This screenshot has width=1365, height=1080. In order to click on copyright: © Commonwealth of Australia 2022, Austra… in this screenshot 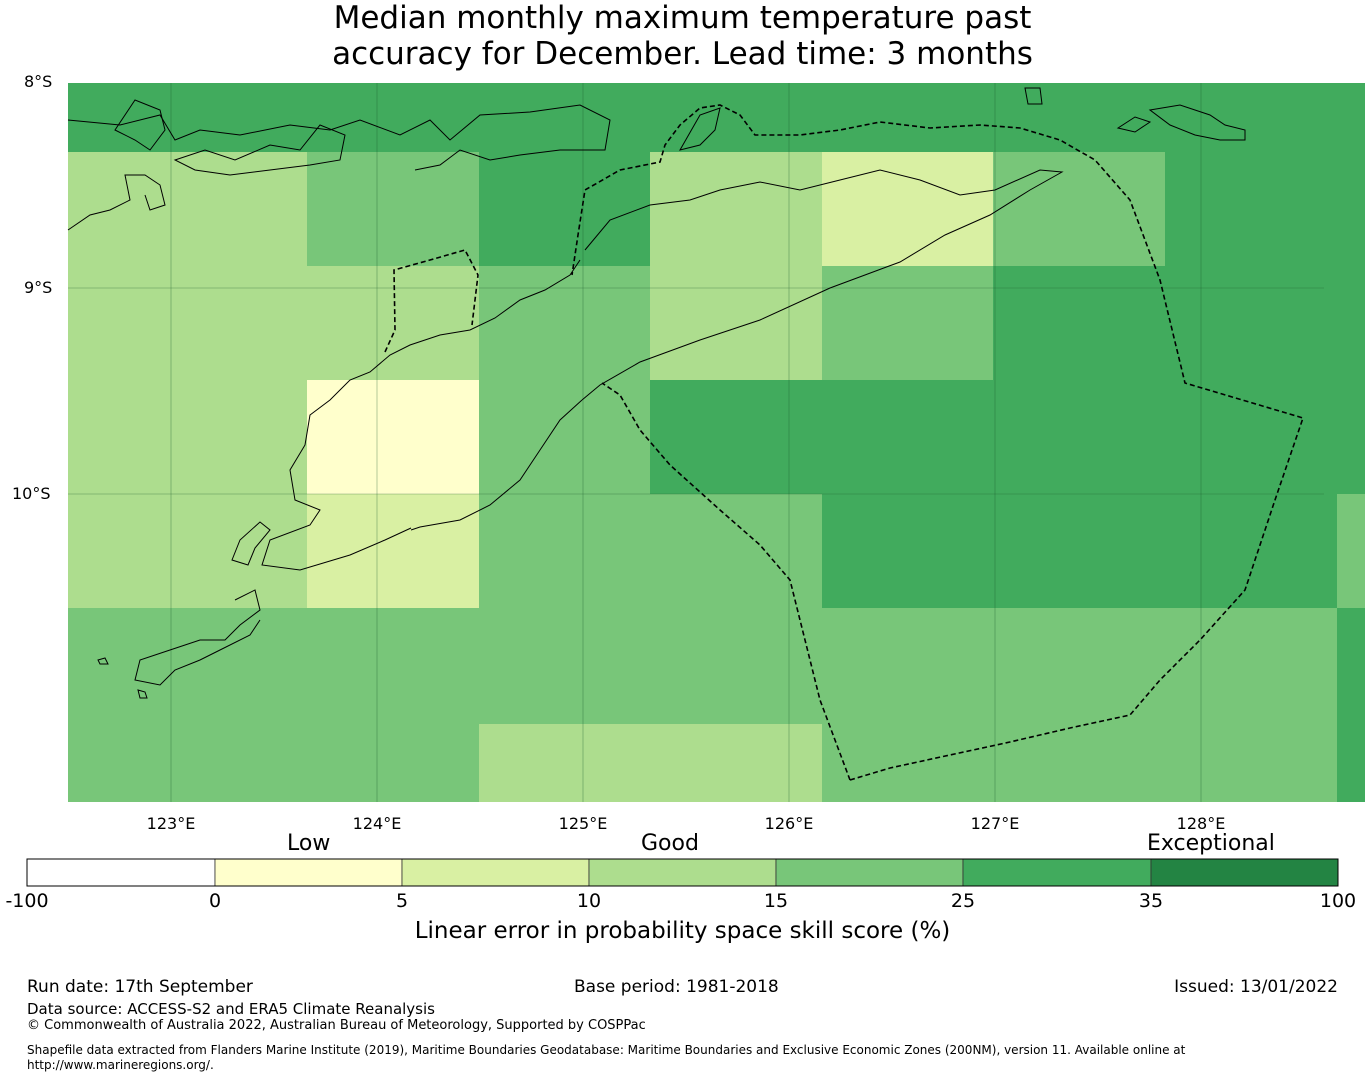, I will do `click(336, 1025)`.